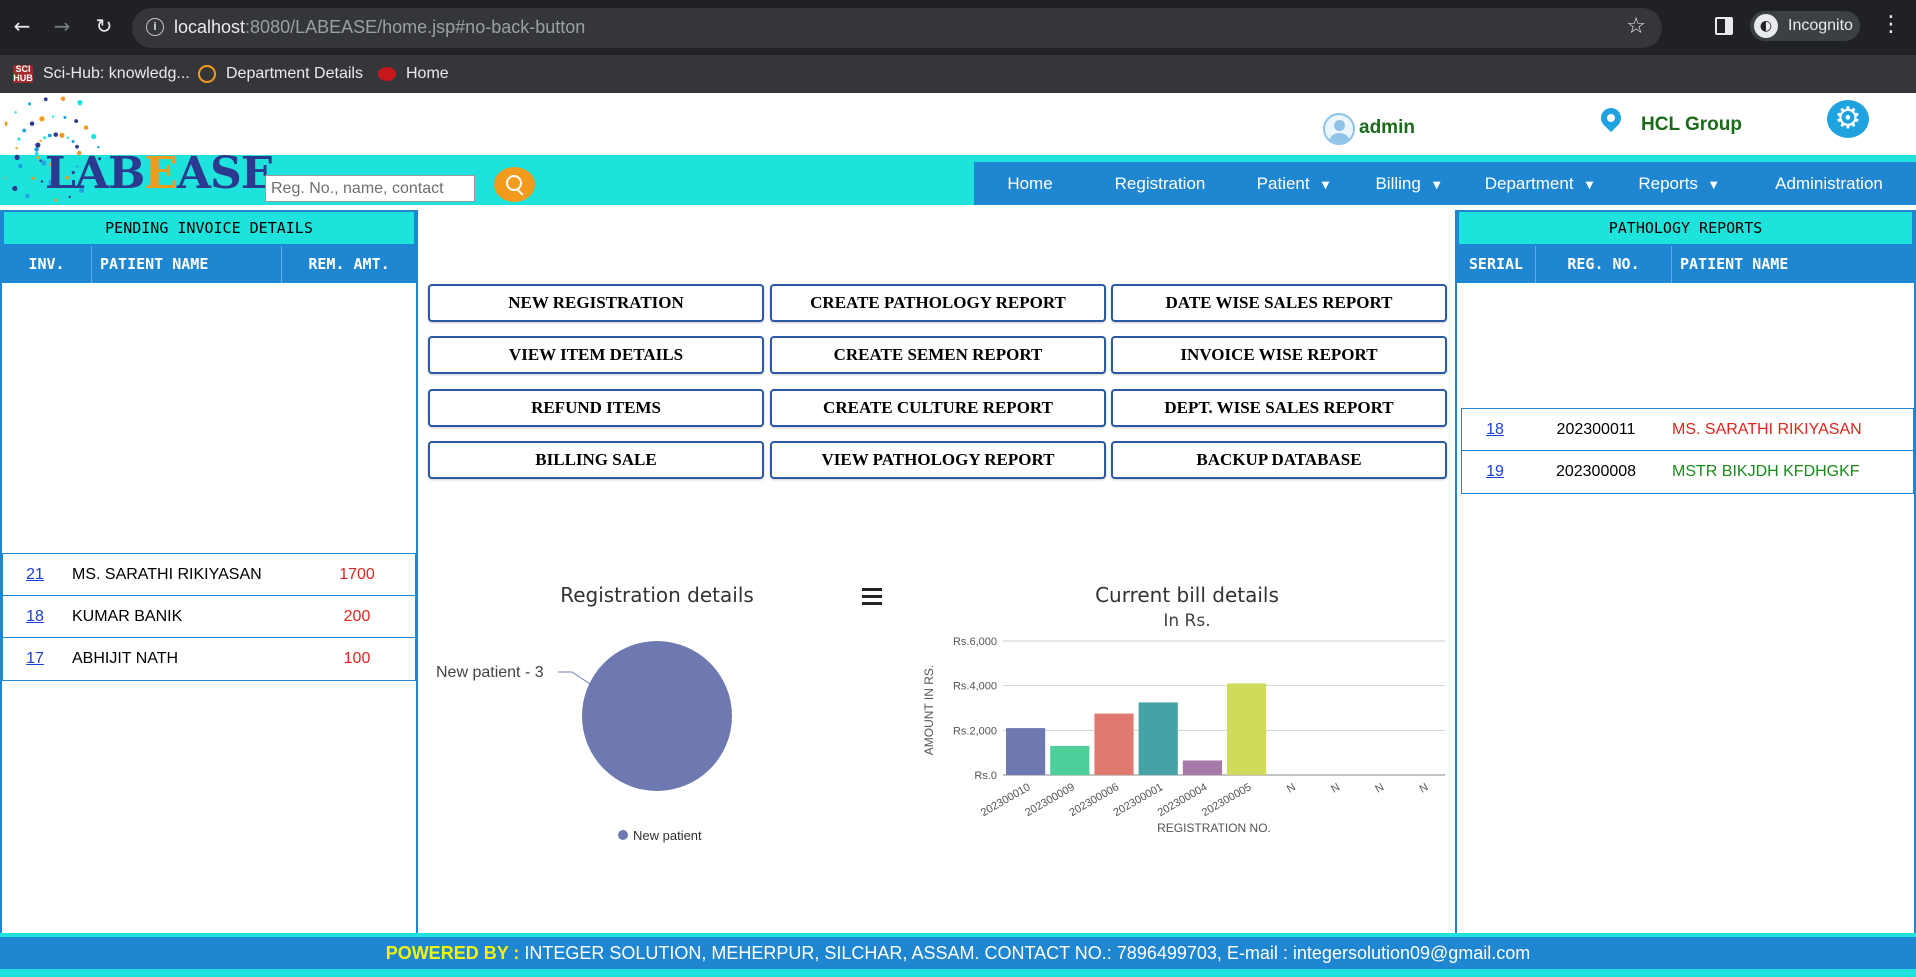 Image resolution: width=1916 pixels, height=977 pixels. Describe the element at coordinates (938, 303) in the screenshot. I see `create-pathology-report-button: CREATE PATHOLOGY REPORT` at that location.